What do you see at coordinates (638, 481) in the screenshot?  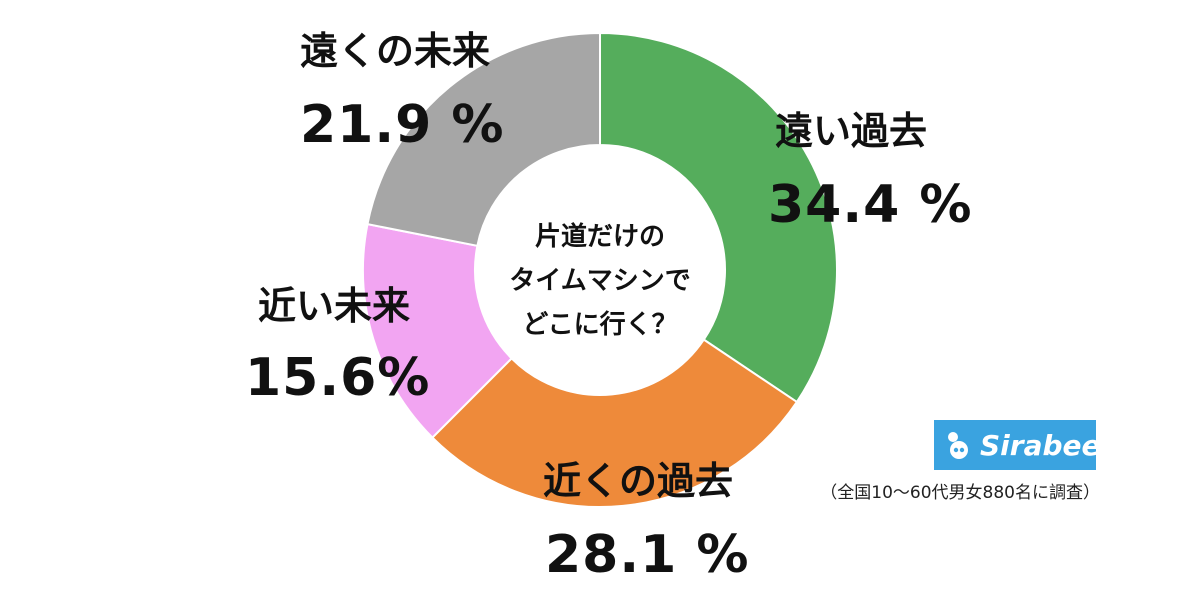 I see `category-label-near-past: 近くの過去` at bounding box center [638, 481].